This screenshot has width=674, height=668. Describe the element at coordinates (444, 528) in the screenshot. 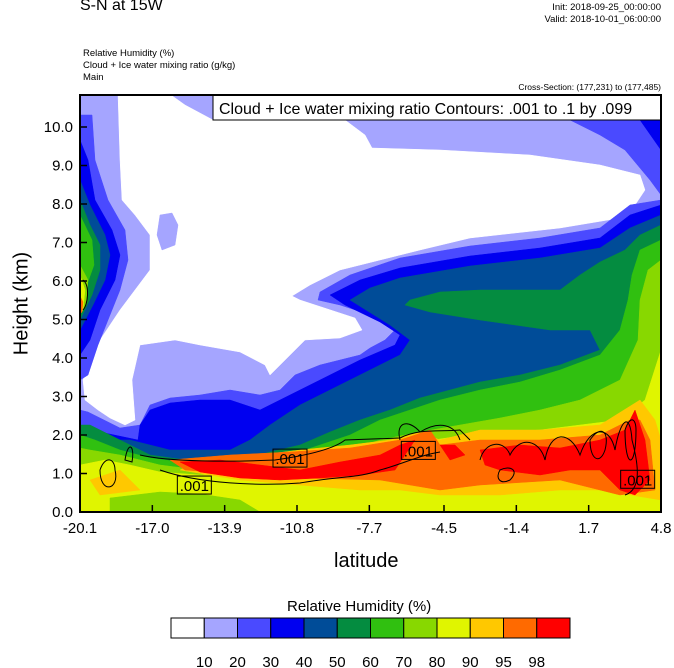

I see `x-tick-label: -4.5` at that location.